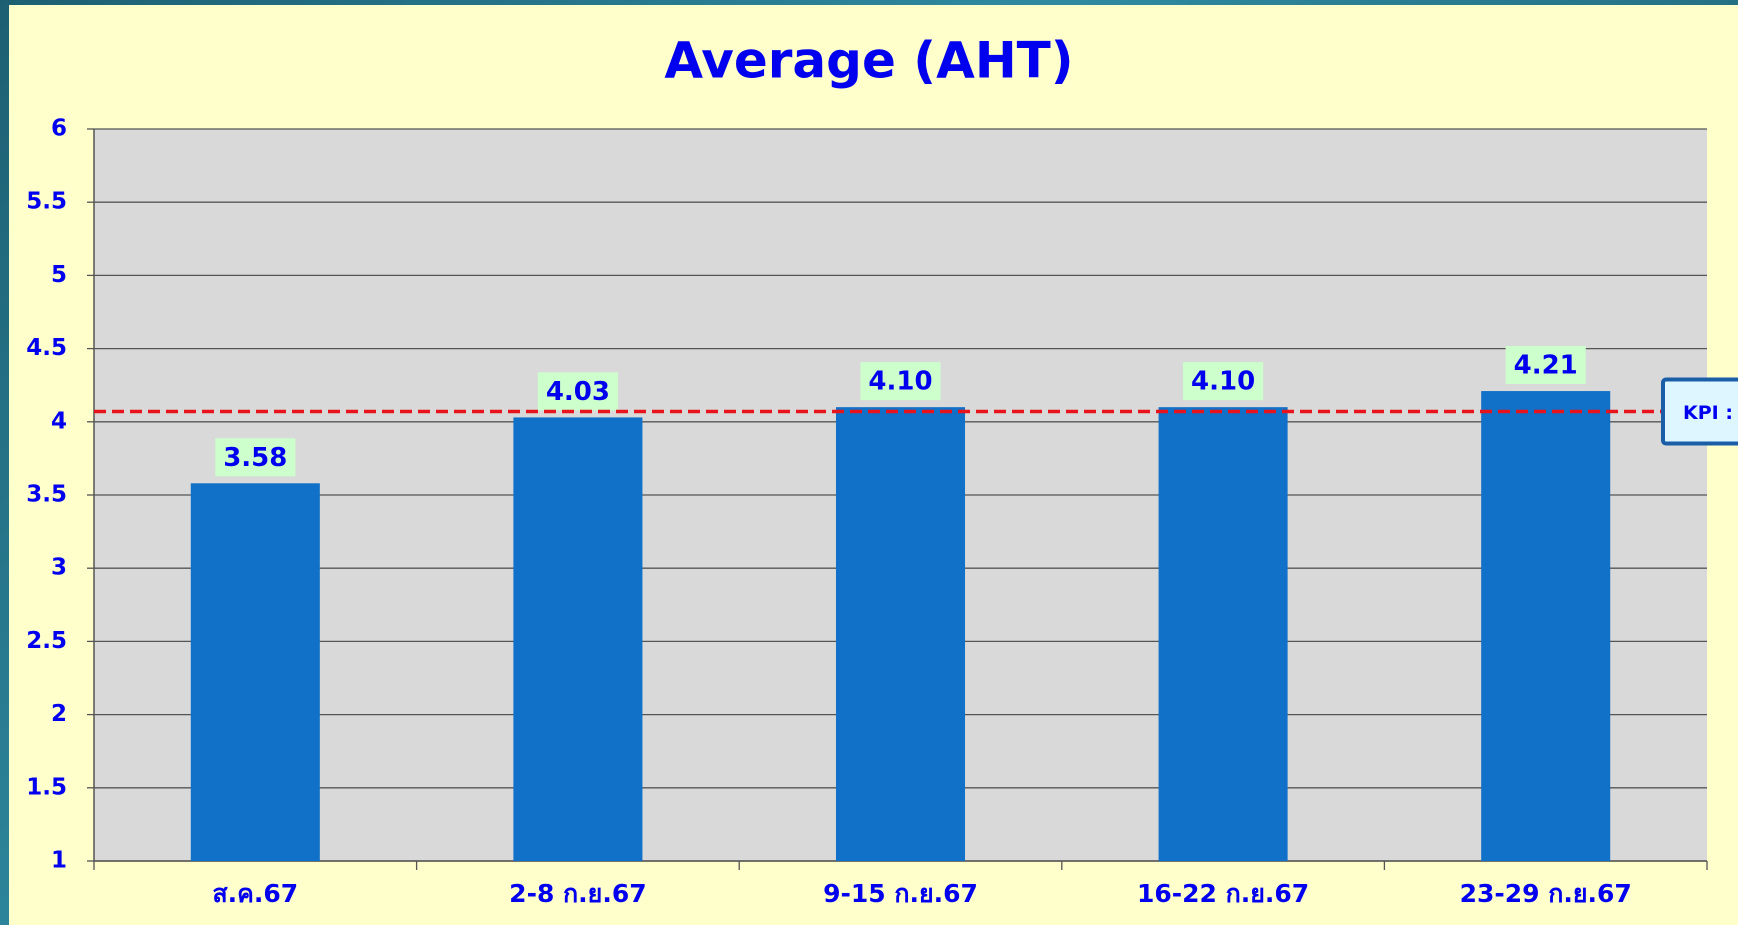 The image size is (1738, 925). What do you see at coordinates (900, 893) in the screenshot?
I see `x-tick-label: 9-15 ก.ย.67` at bounding box center [900, 893].